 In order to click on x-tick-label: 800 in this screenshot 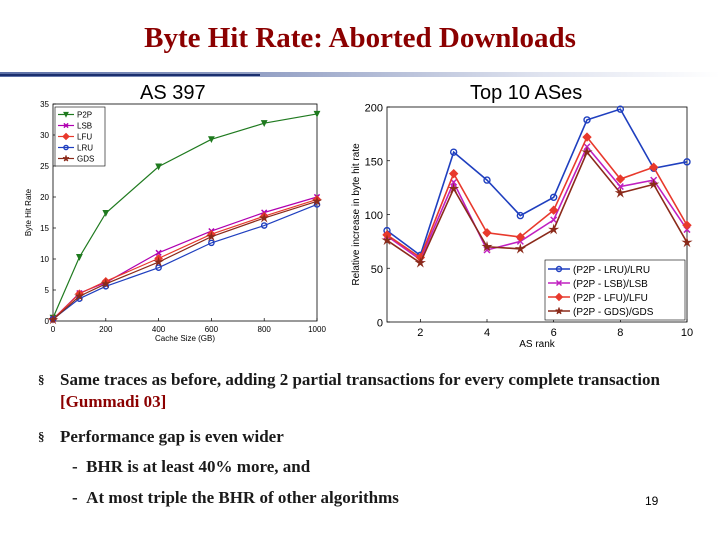, I will do `click(265, 329)`.